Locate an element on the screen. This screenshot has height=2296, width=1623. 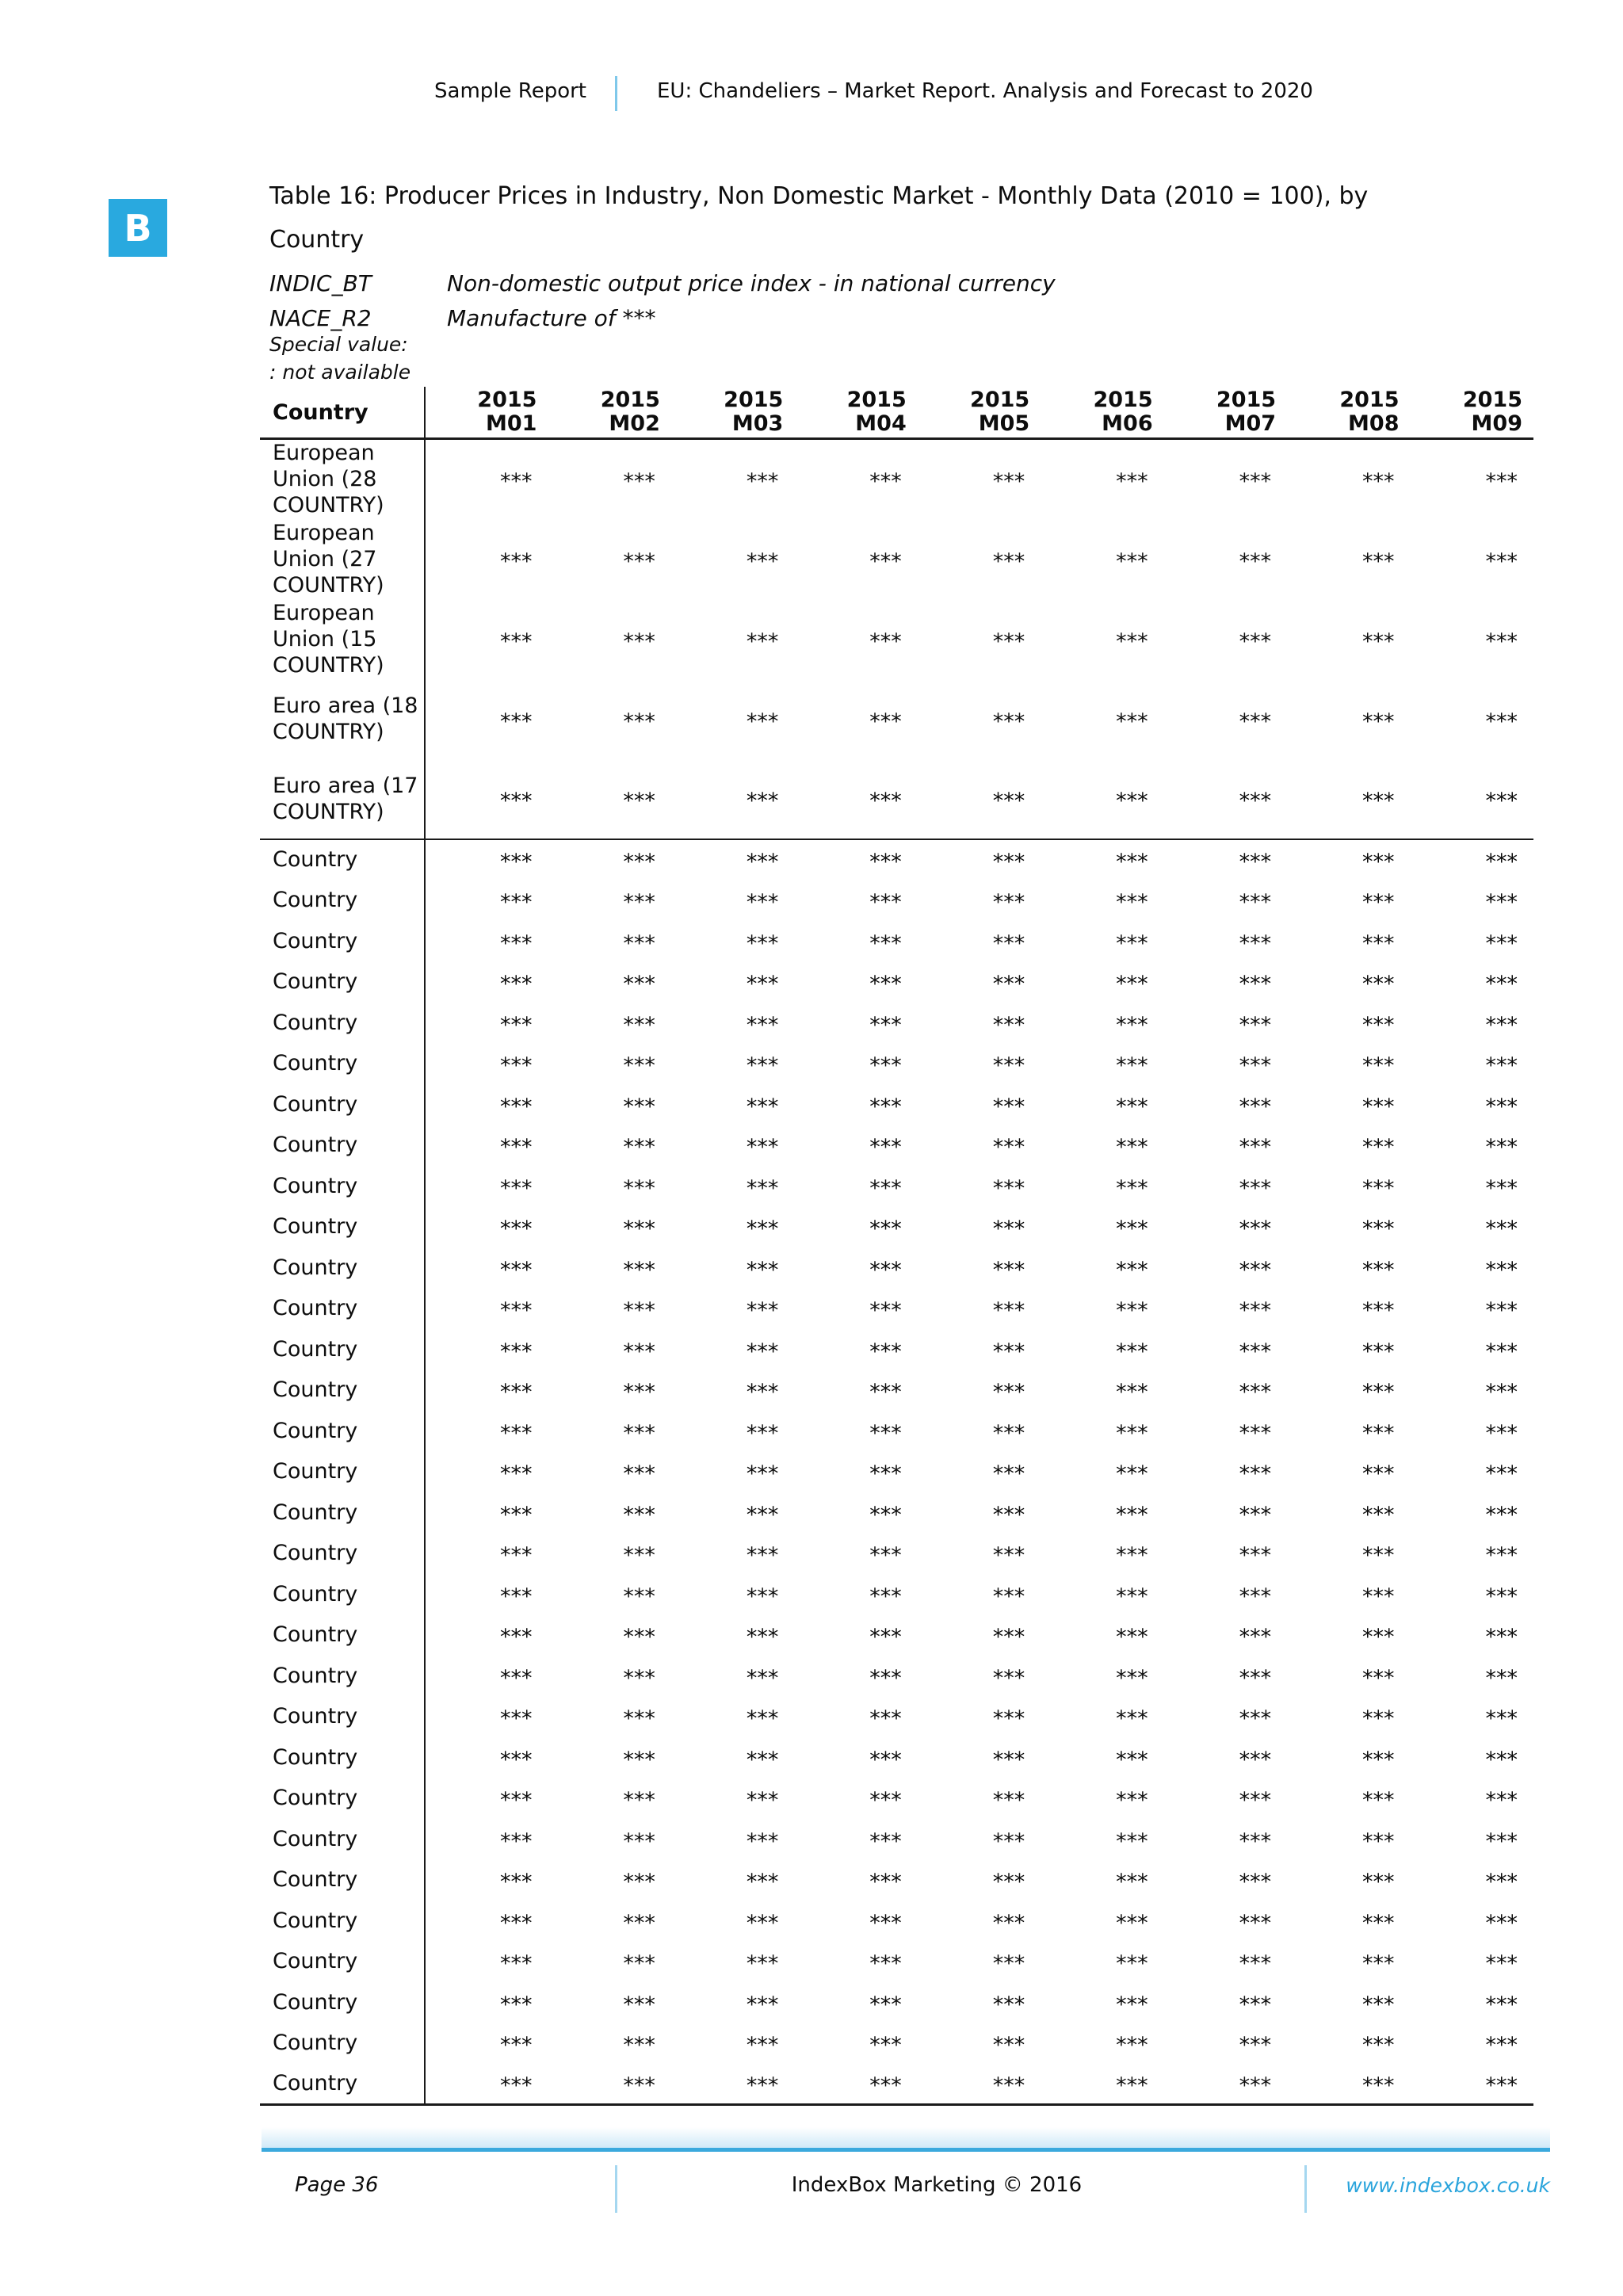
table-header-month: 2015 M07 is located at coordinates (1225, 413).